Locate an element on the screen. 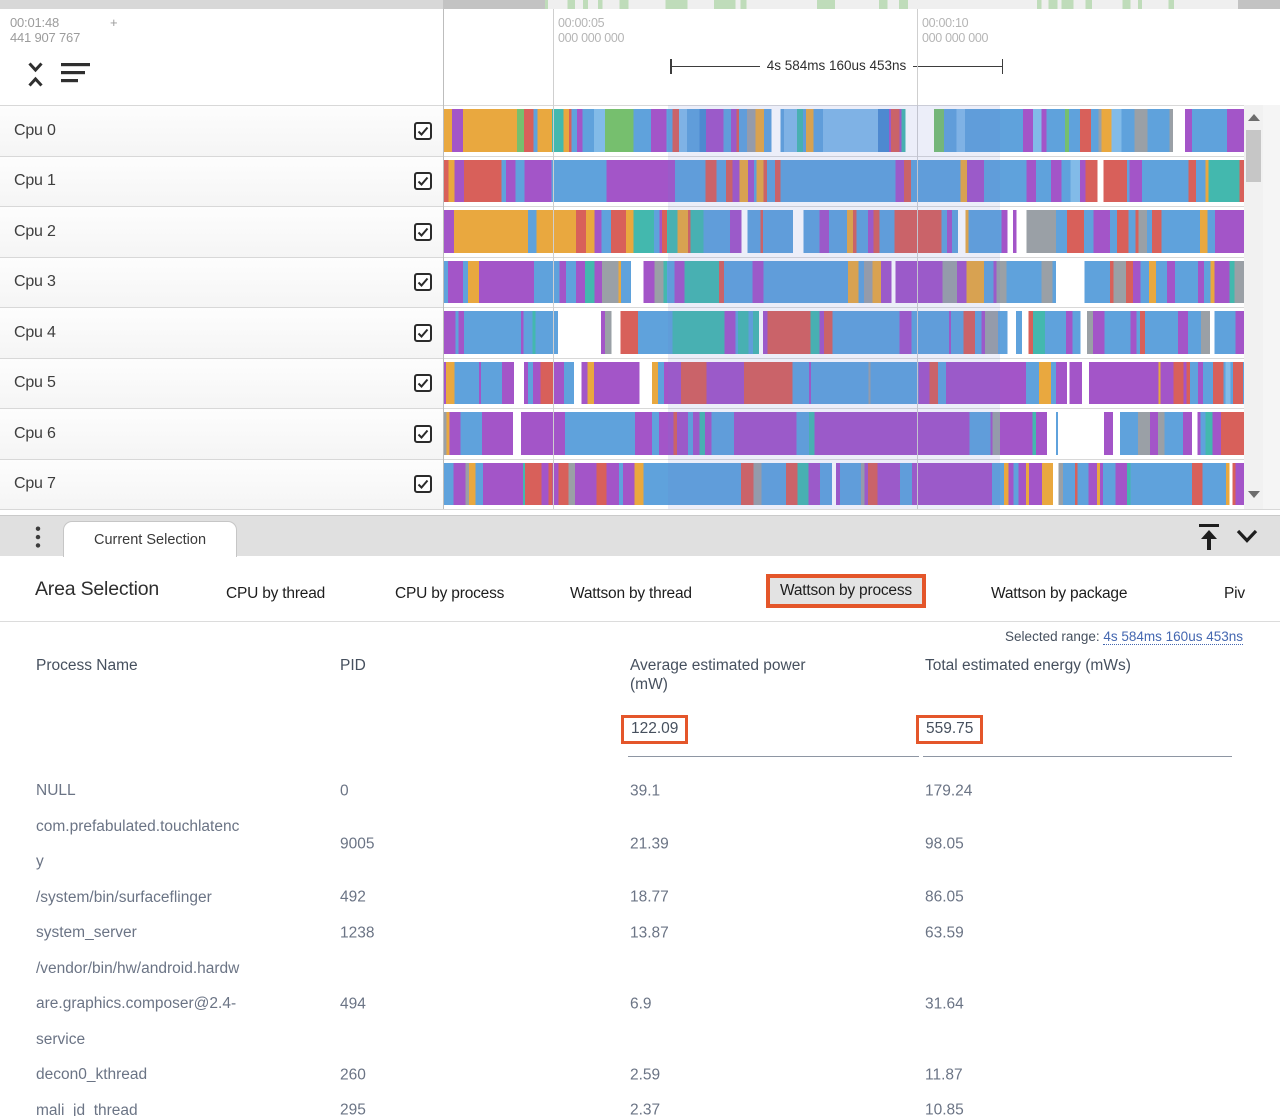 This screenshot has height=1116, width=1280. pid-cell: 1238 is located at coordinates (357, 932).